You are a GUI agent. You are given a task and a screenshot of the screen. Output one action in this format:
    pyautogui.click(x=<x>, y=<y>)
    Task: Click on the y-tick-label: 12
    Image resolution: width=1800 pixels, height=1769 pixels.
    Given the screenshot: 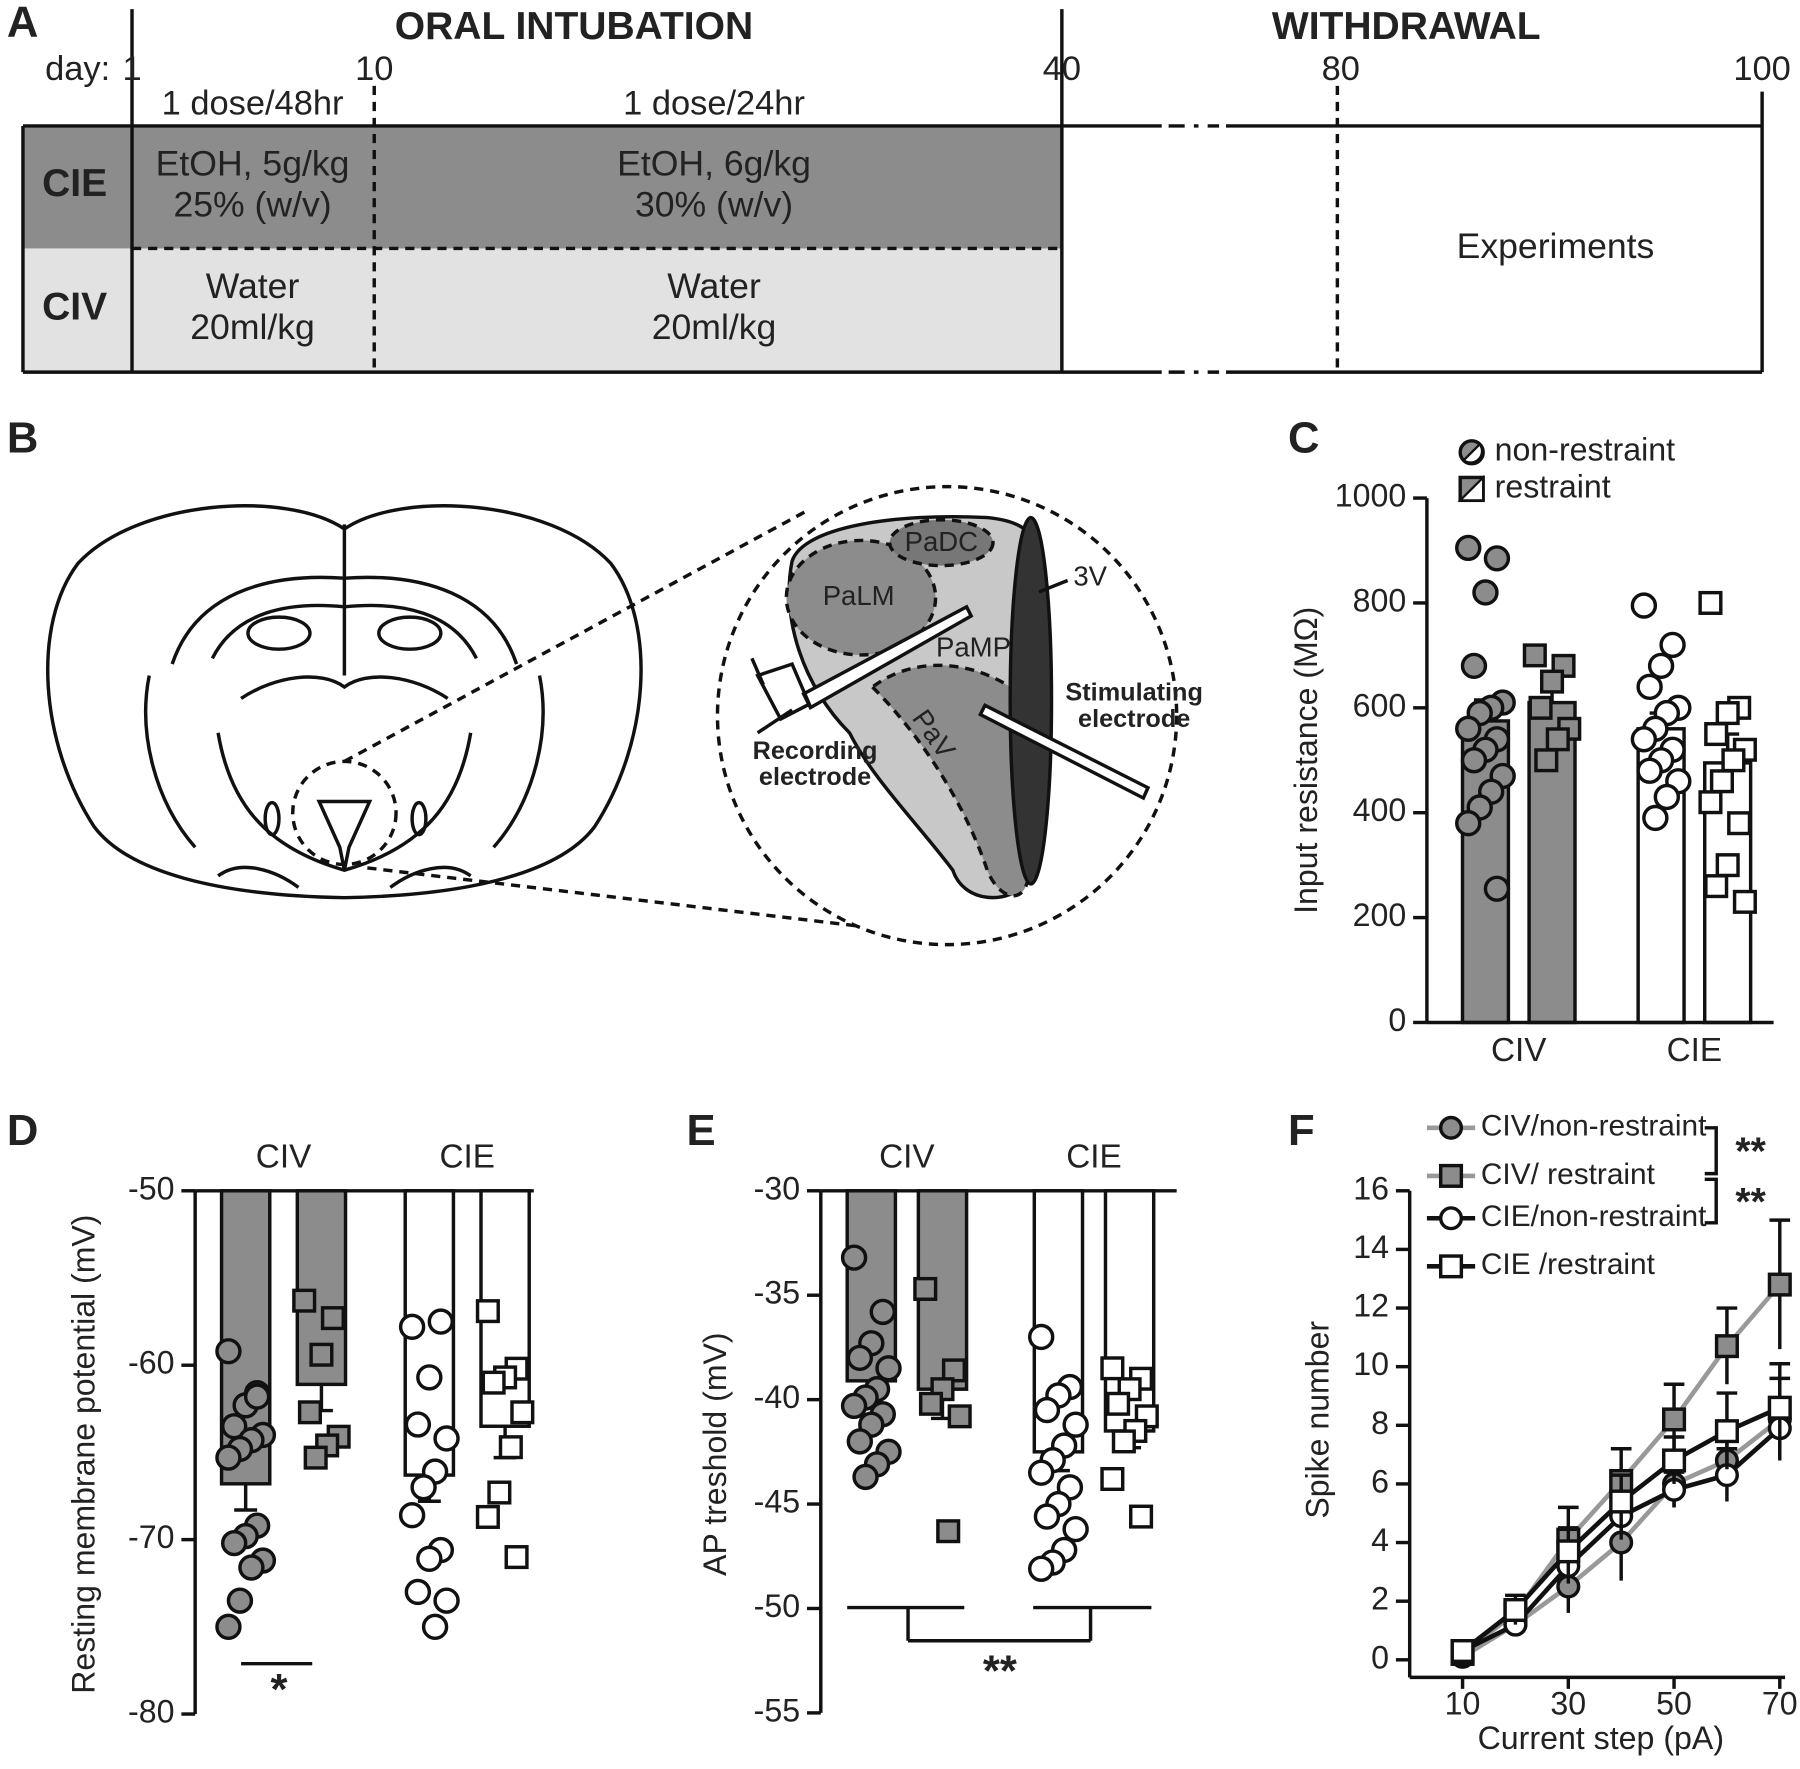 What is the action you would take?
    pyautogui.click(x=1371, y=1306)
    